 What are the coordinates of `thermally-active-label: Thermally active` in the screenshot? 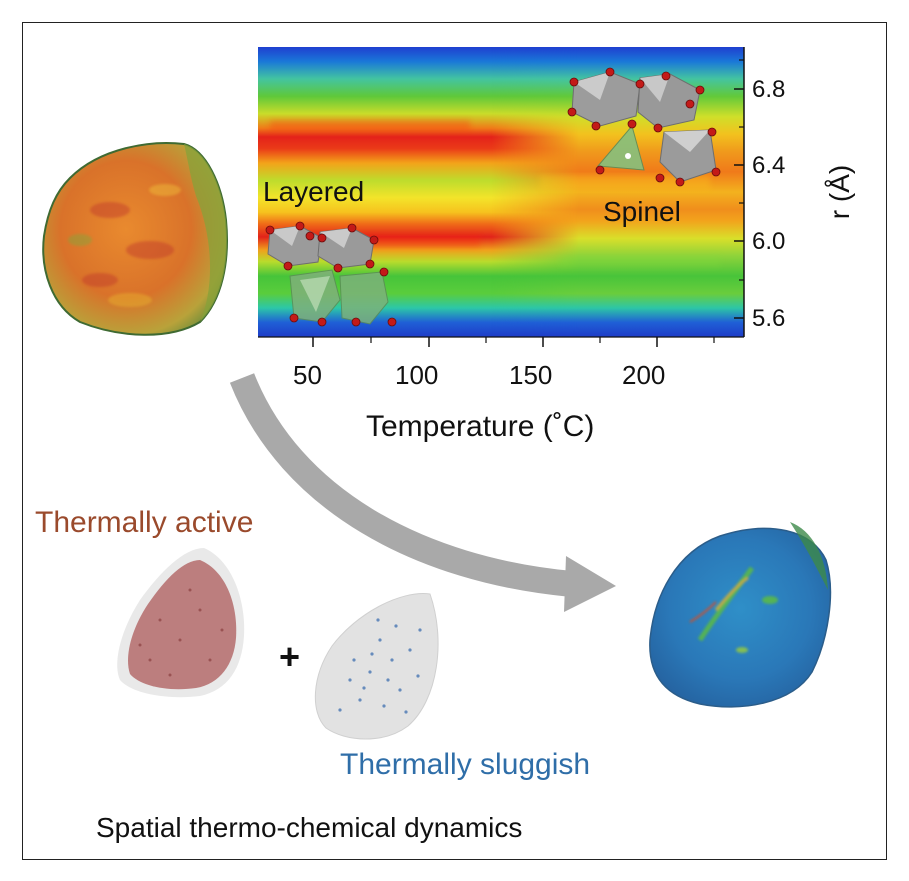 It's located at (144, 522).